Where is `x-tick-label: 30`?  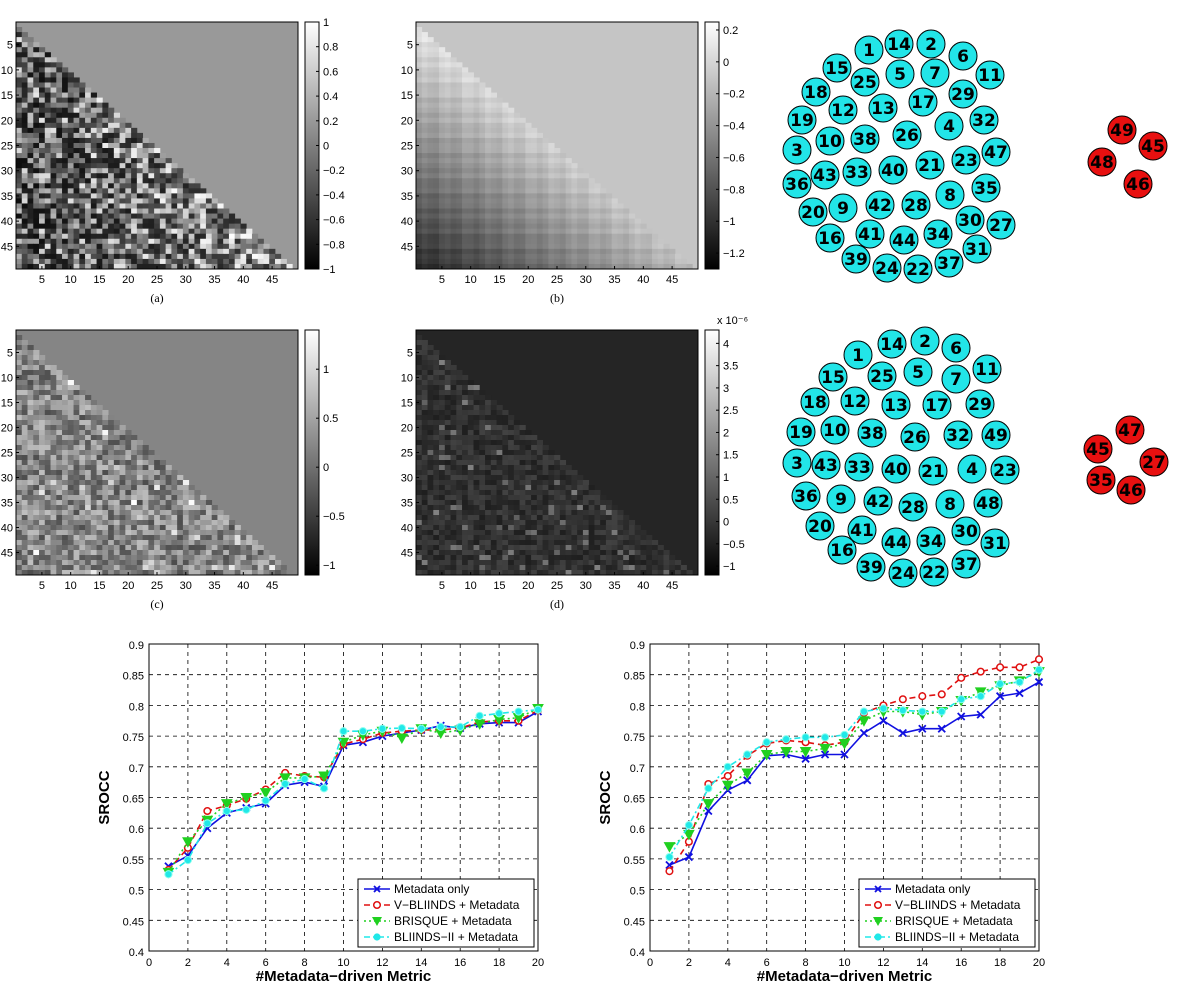
x-tick-label: 30 is located at coordinates (586, 280).